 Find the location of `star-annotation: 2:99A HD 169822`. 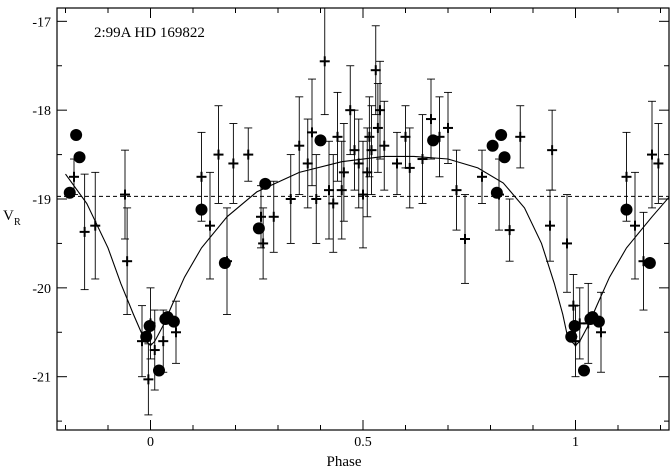

star-annotation: 2:99A HD 169822 is located at coordinates (149, 33).